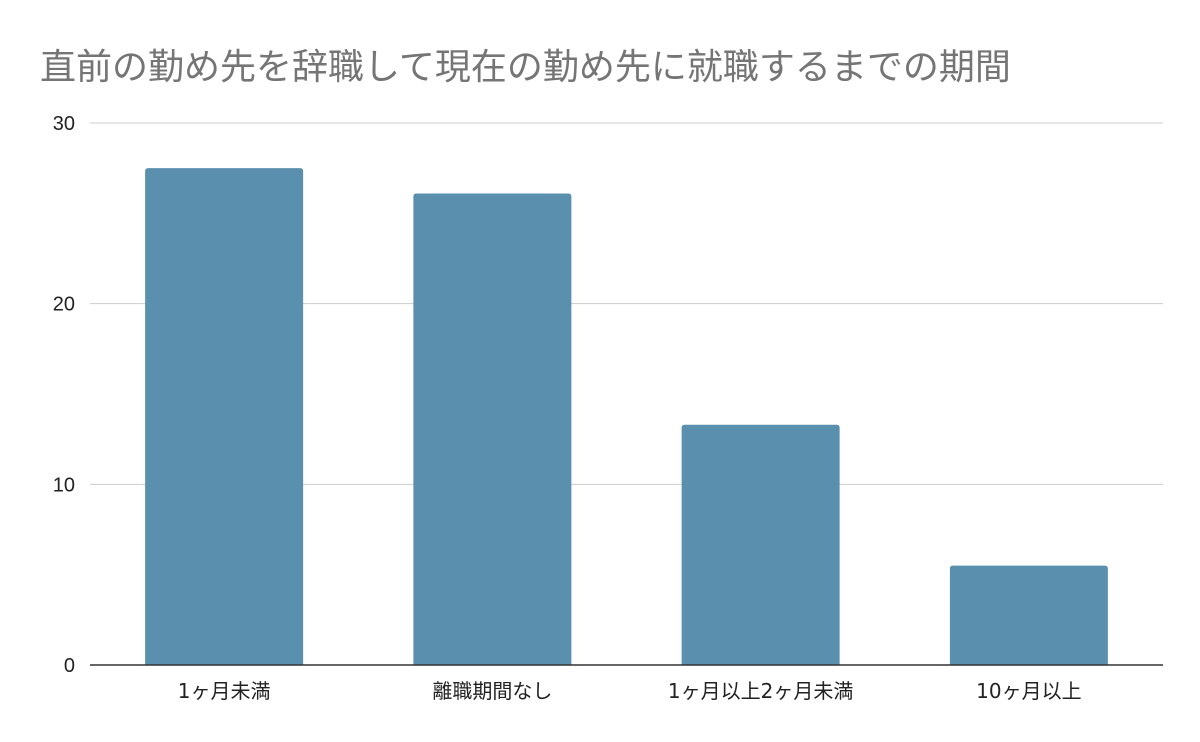  Describe the element at coordinates (1028, 691) in the screenshot. I see `x-tick-label: 10ヶ月以上` at that location.